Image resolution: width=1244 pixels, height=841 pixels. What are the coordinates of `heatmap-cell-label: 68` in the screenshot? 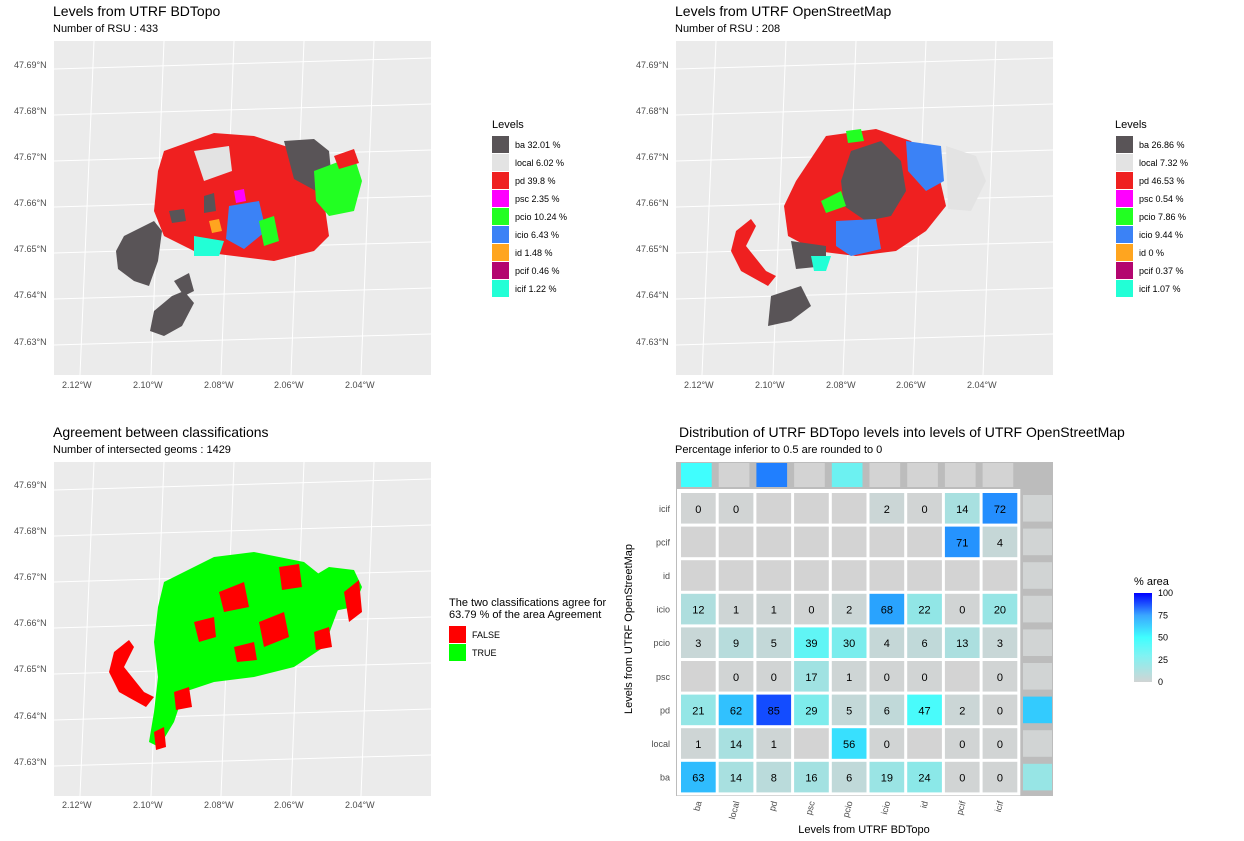 It's located at (887, 611).